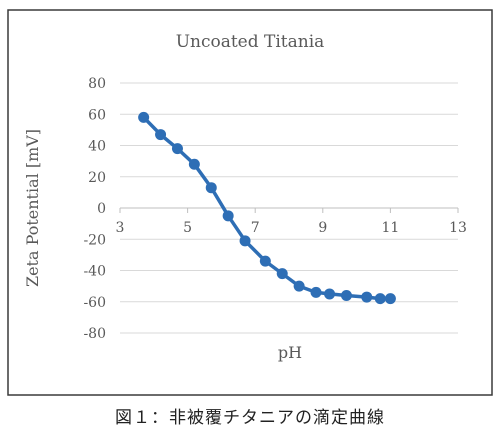  I want to click on y-tick-label: 60, so click(97, 115).